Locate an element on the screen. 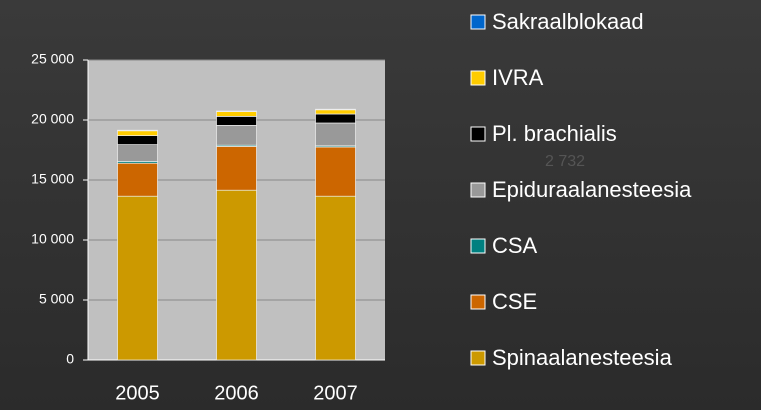  legend-label: CSE is located at coordinates (514, 301).